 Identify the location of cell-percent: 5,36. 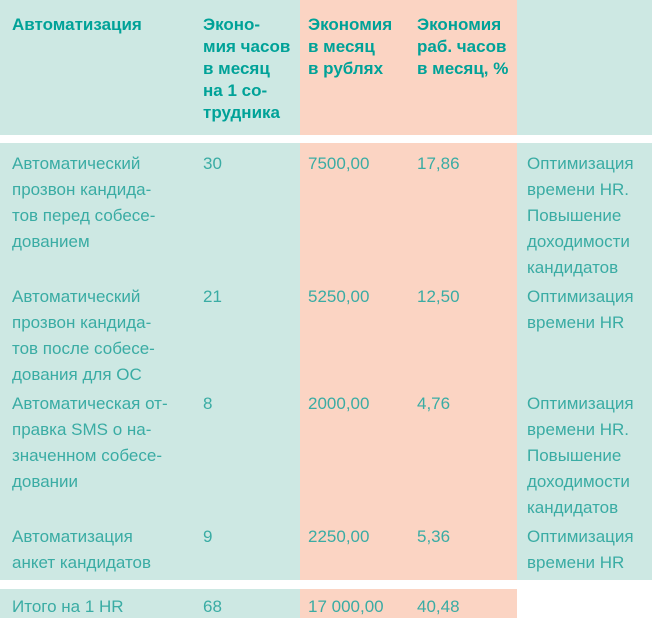
(434, 536).